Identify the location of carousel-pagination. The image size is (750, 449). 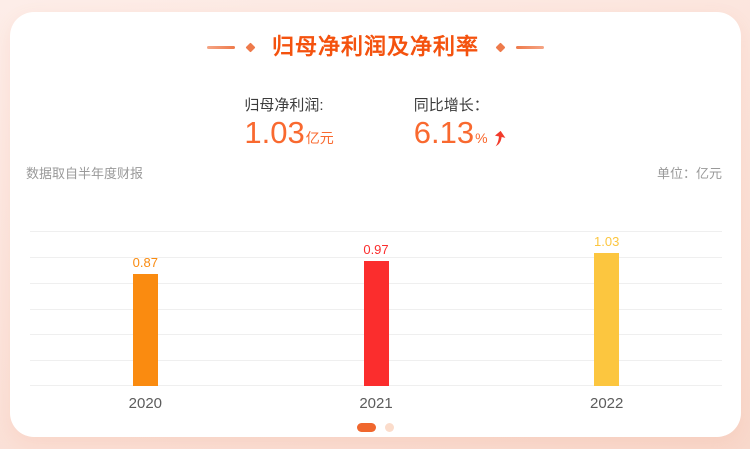
(375, 427).